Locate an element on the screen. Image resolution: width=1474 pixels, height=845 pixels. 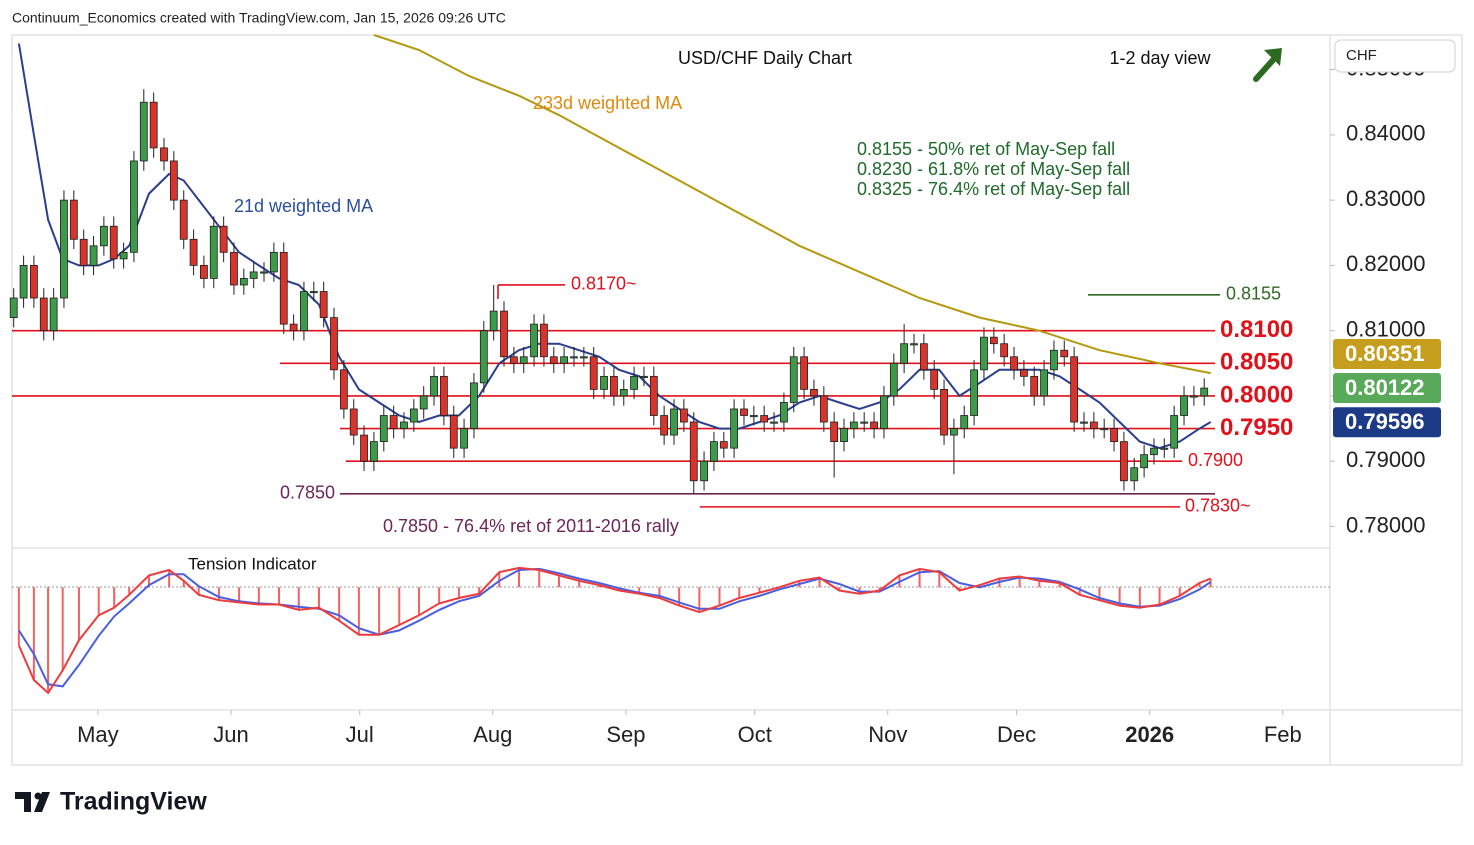
logo-text: TradingView is located at coordinates (133, 802).